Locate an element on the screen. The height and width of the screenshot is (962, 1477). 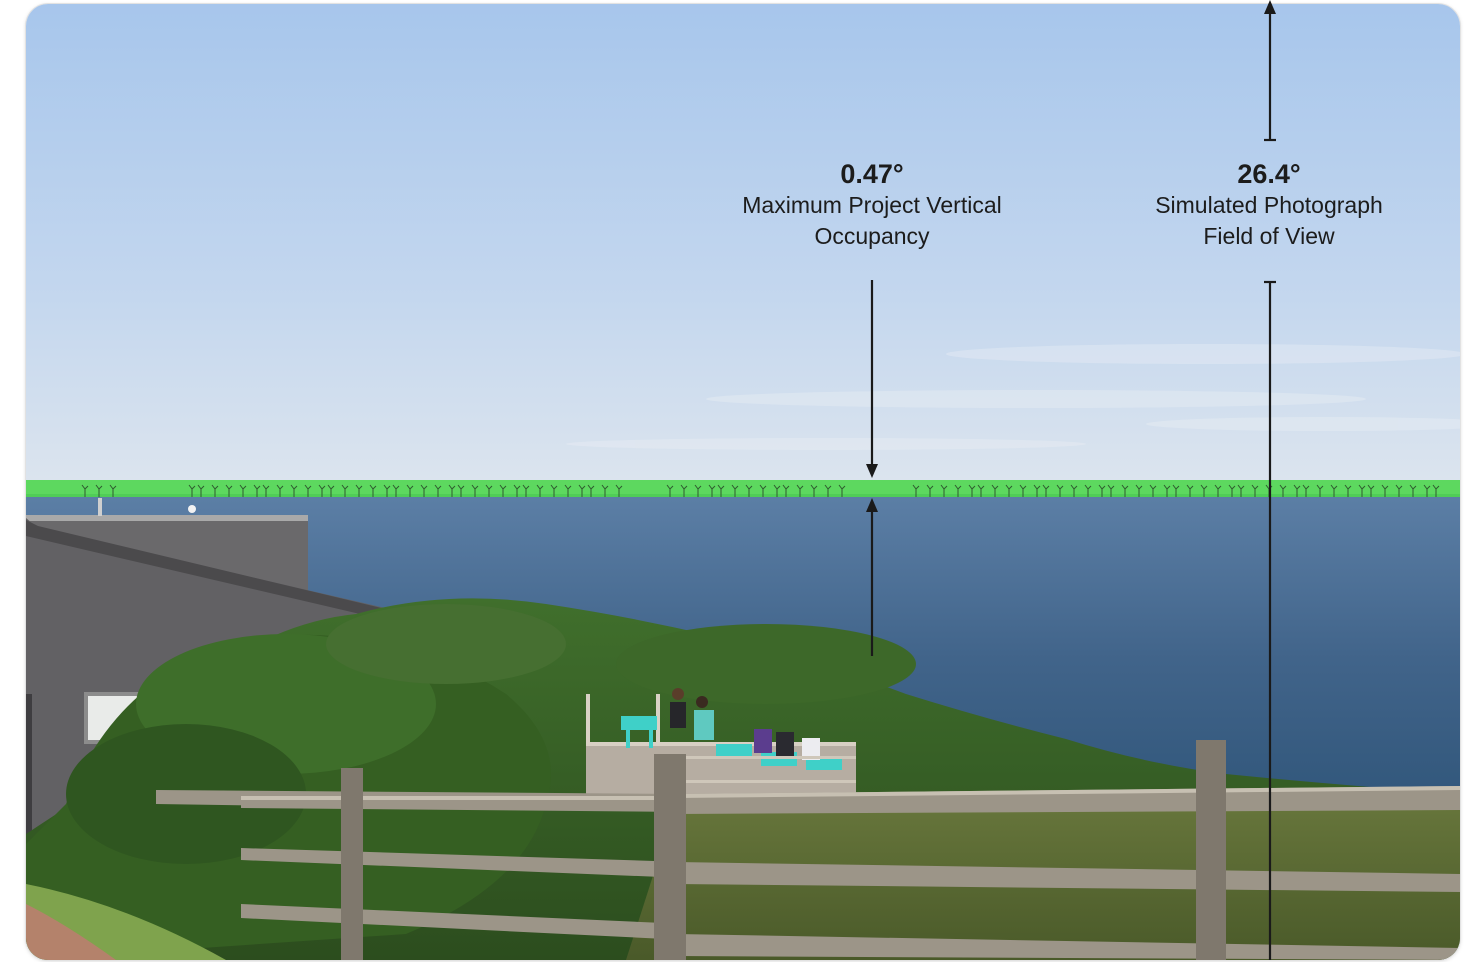
brick-path is located at coordinates (71, 932).